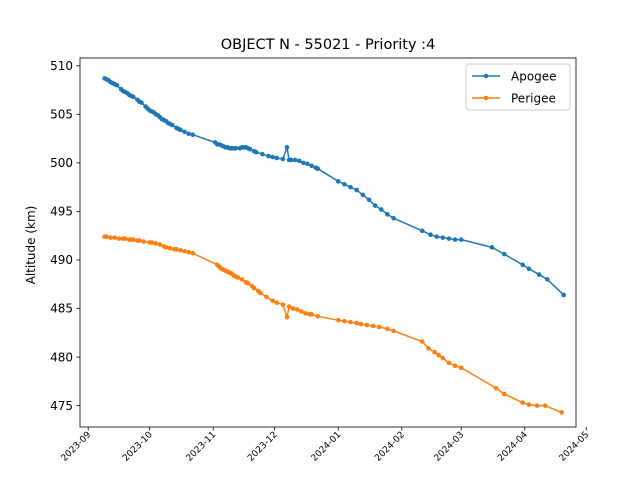 The image size is (640, 480). Describe the element at coordinates (65, 236) in the screenshot. I see `y-axis: 475 480 485 490 495 500 505 510` at that location.